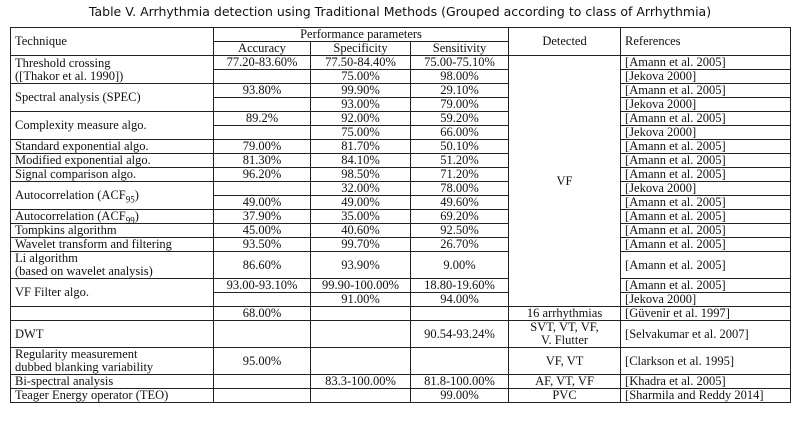  I want to click on table-row: 49.00% 49.00% 49.60% [Amann et al. 2005], so click(401, 202).